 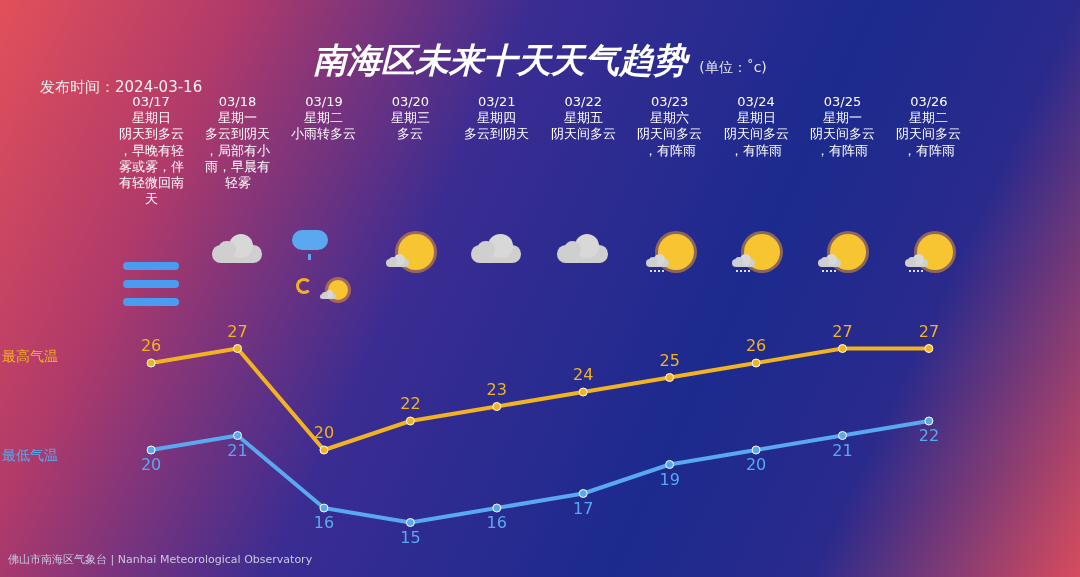 I want to click on data-label: 15, so click(x=410, y=537).